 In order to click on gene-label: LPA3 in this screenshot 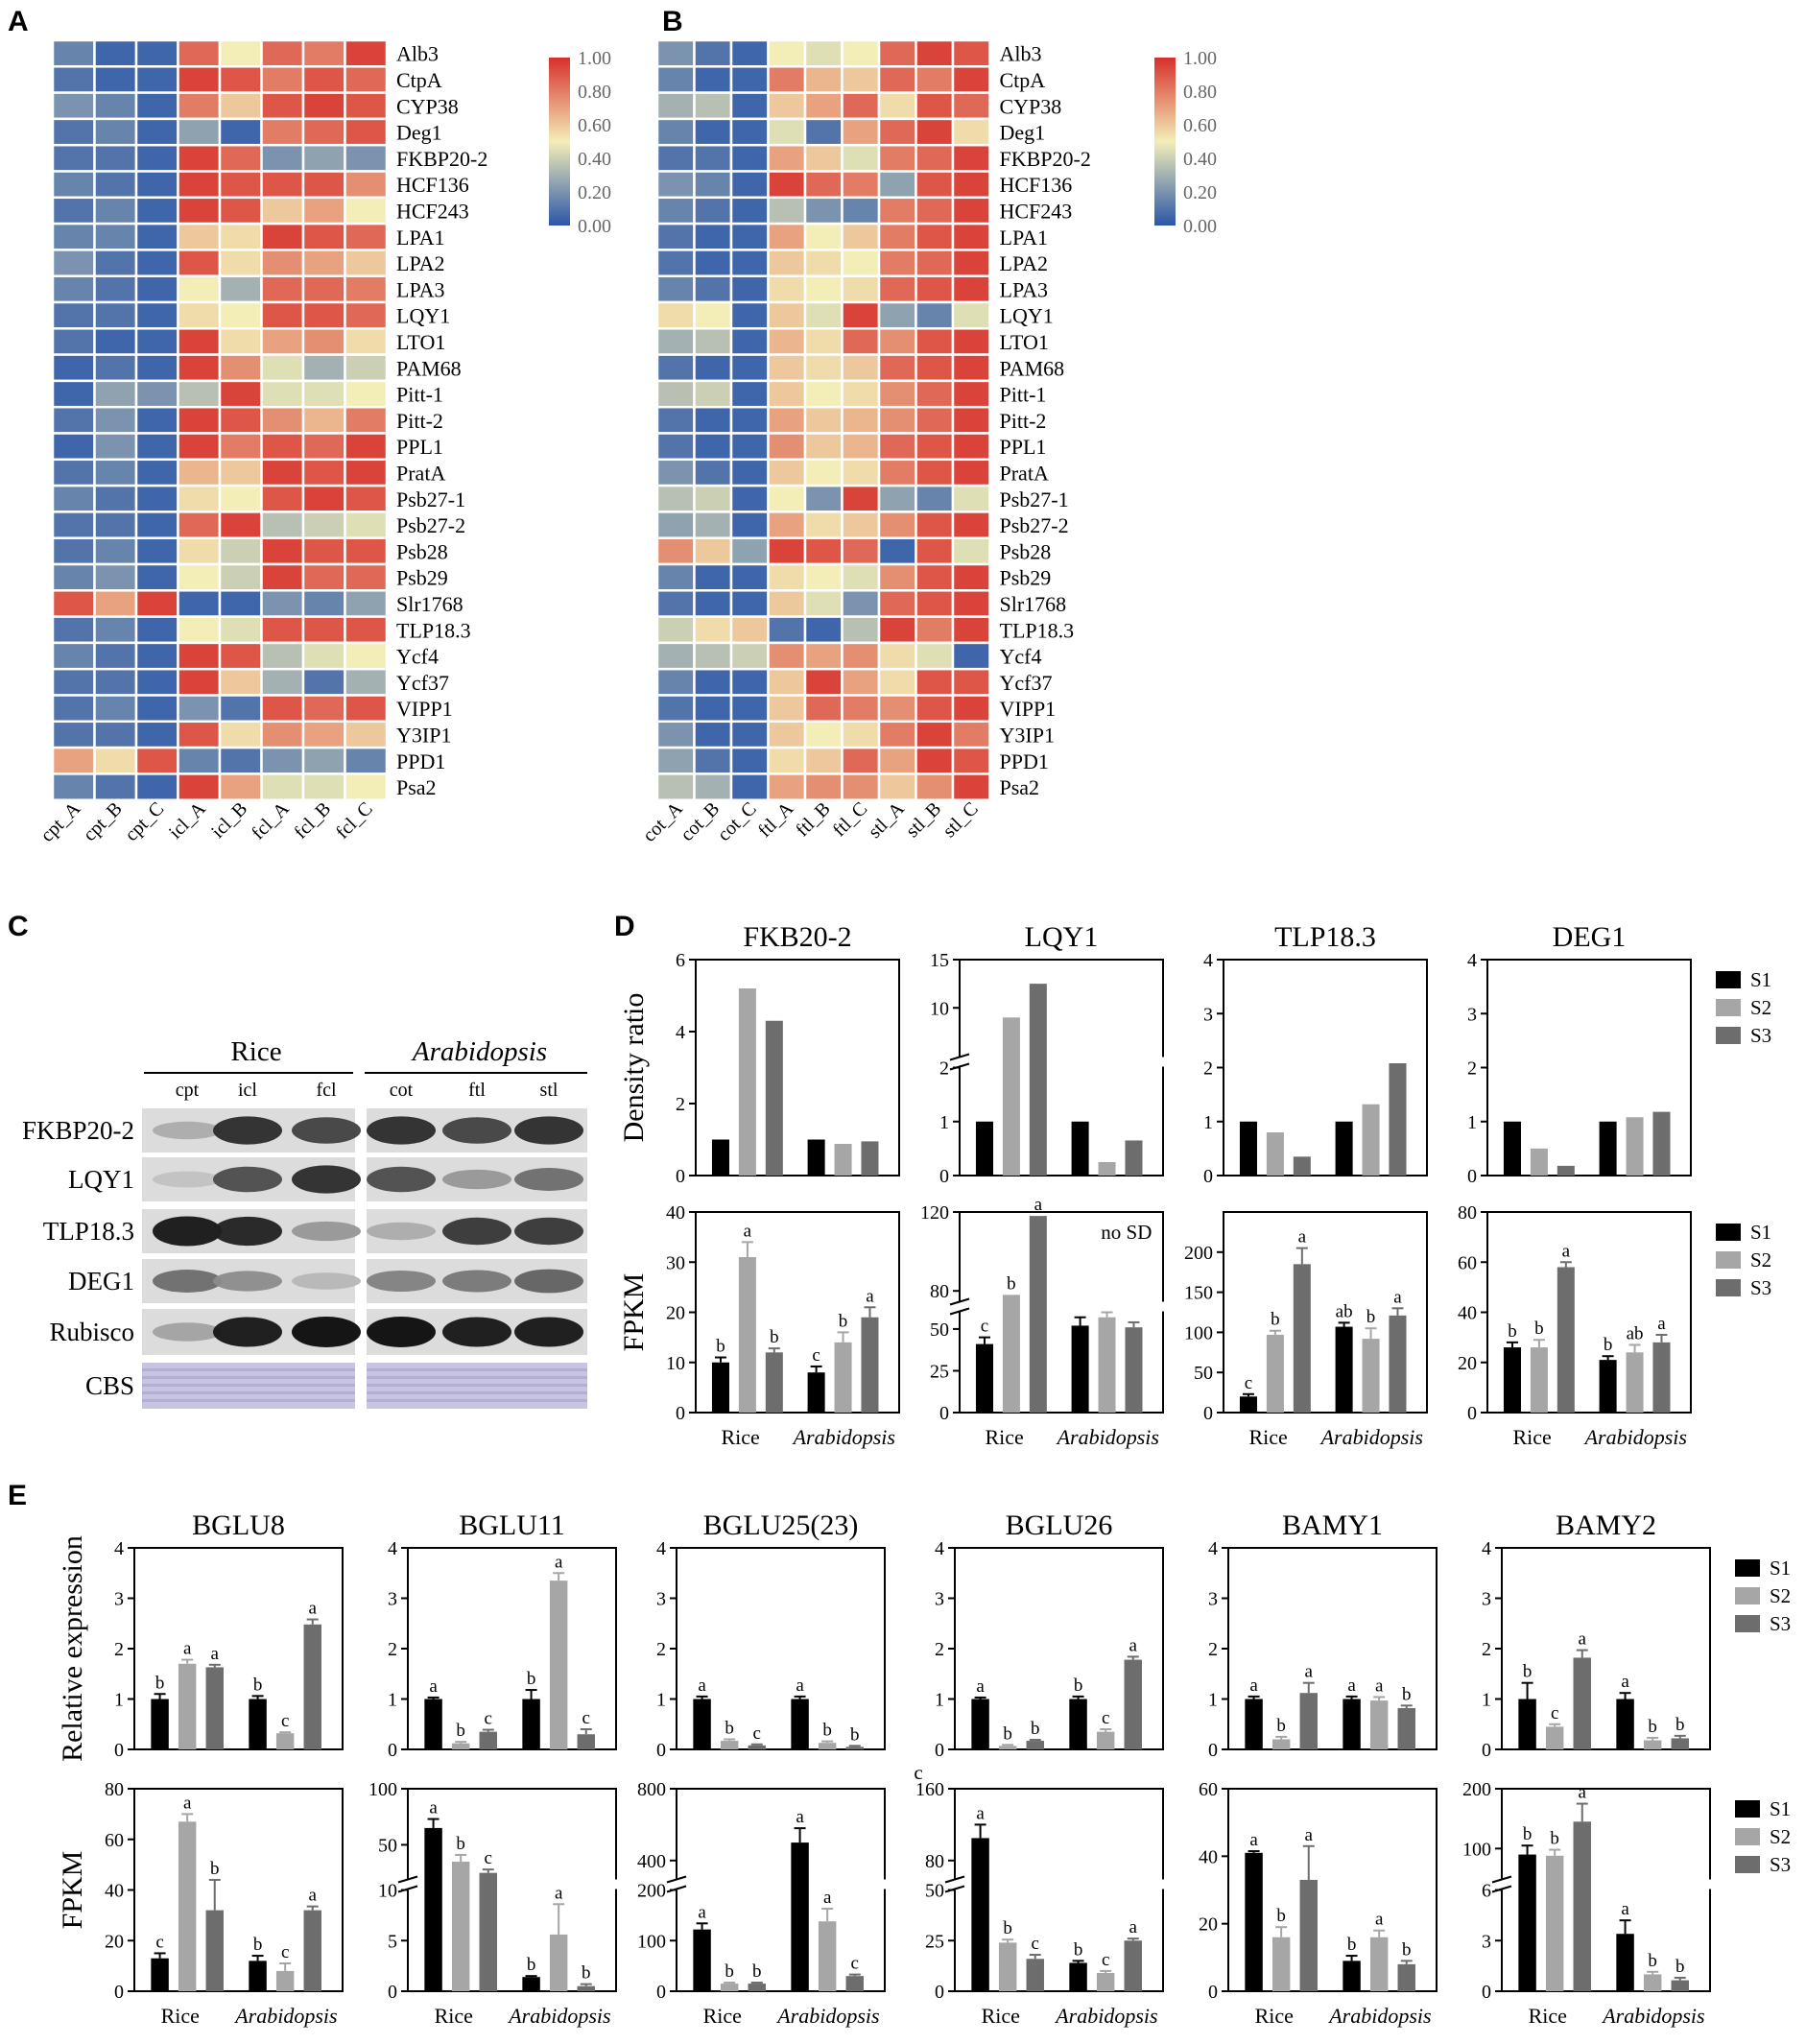, I will do `click(420, 289)`.